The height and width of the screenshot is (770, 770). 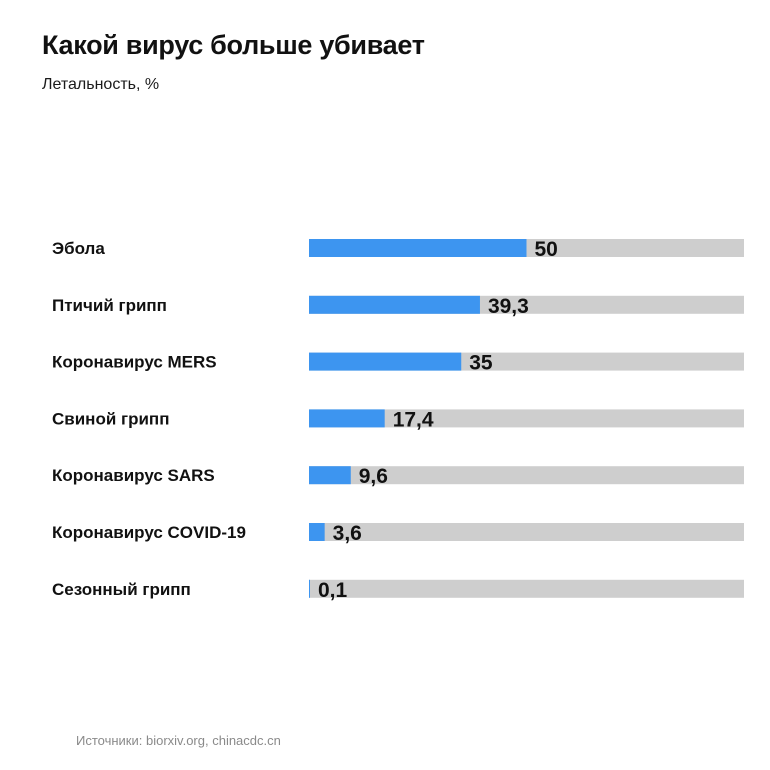 What do you see at coordinates (110, 418) in the screenshot?
I see `category-label: Свиной грипп` at bounding box center [110, 418].